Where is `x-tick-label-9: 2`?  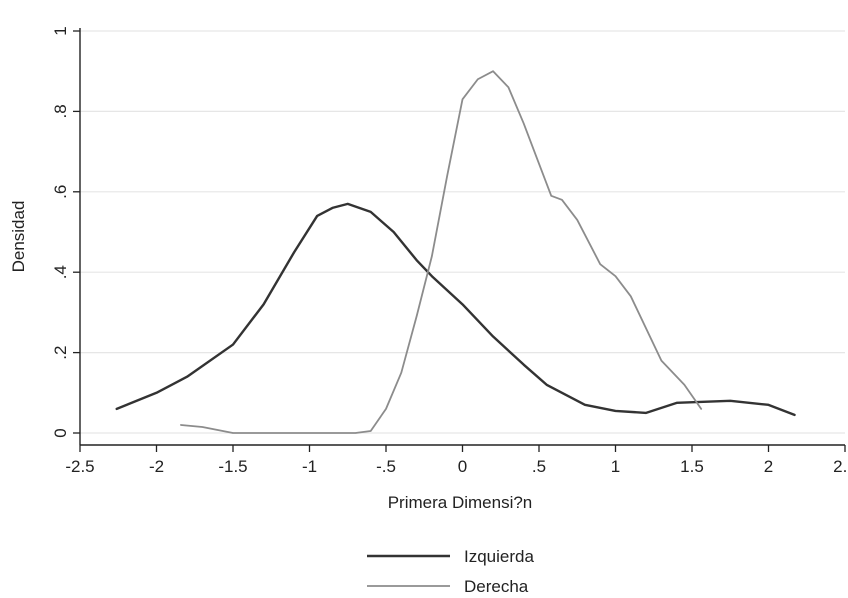
x-tick-label-9: 2 is located at coordinates (768, 466).